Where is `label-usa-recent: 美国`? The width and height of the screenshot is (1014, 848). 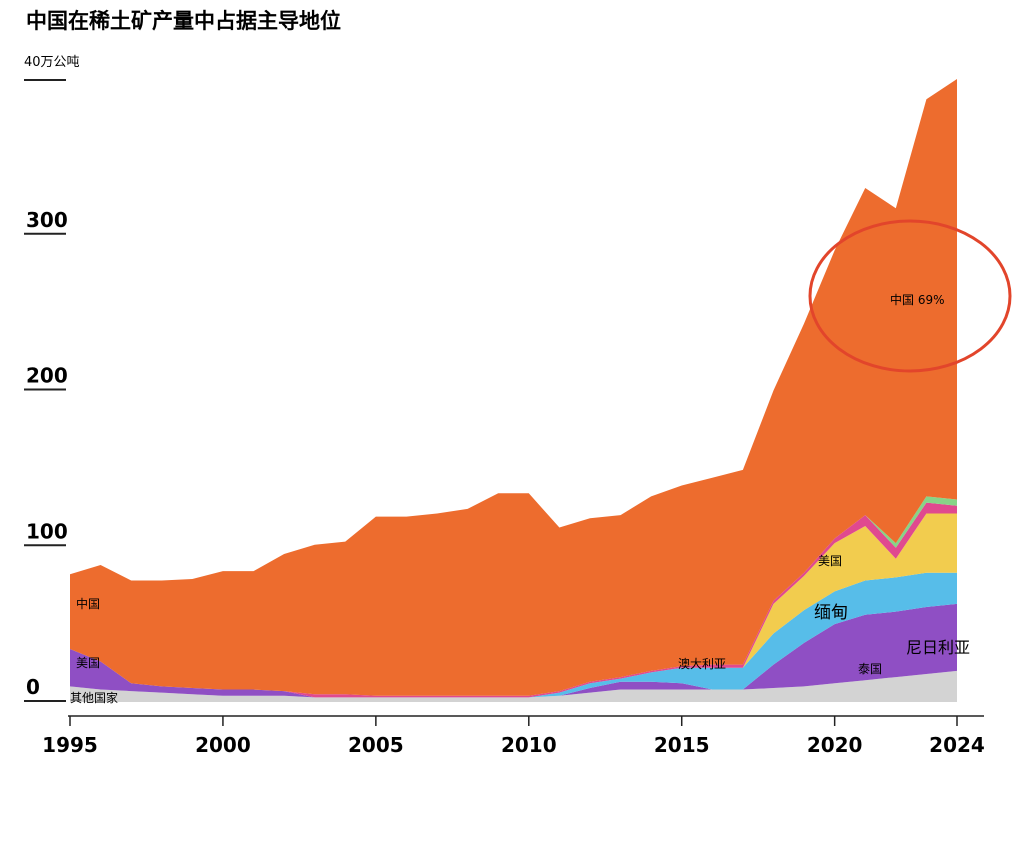
label-usa-recent: 美国 is located at coordinates (830, 561).